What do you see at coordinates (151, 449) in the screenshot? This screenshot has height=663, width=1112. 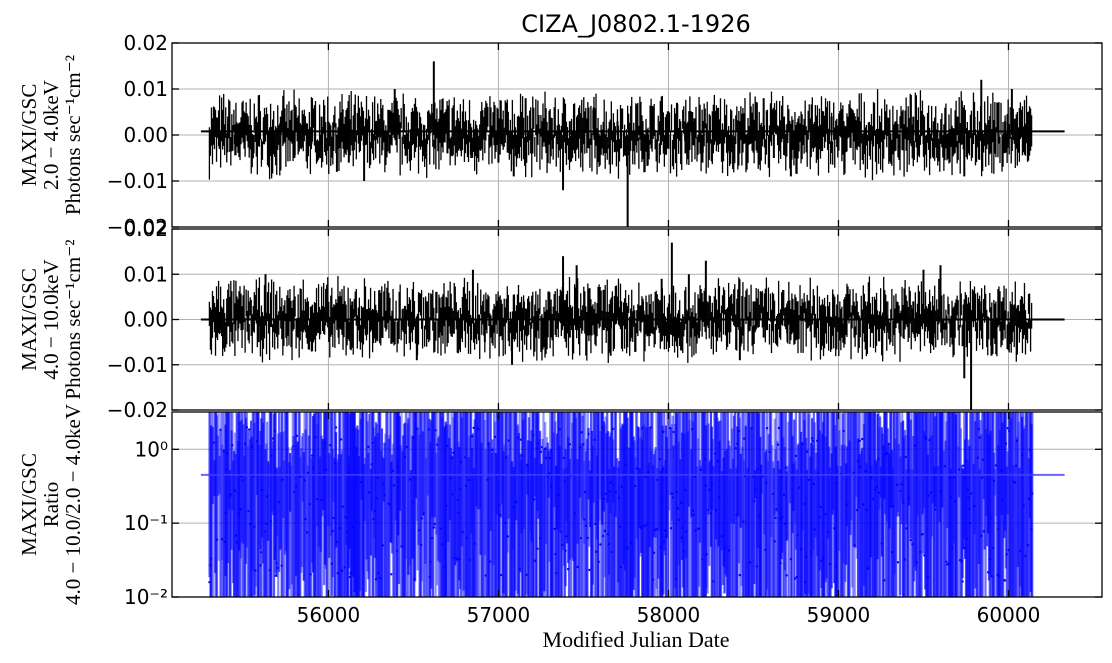 I see `y-tick-label: 10⁰` at bounding box center [151, 449].